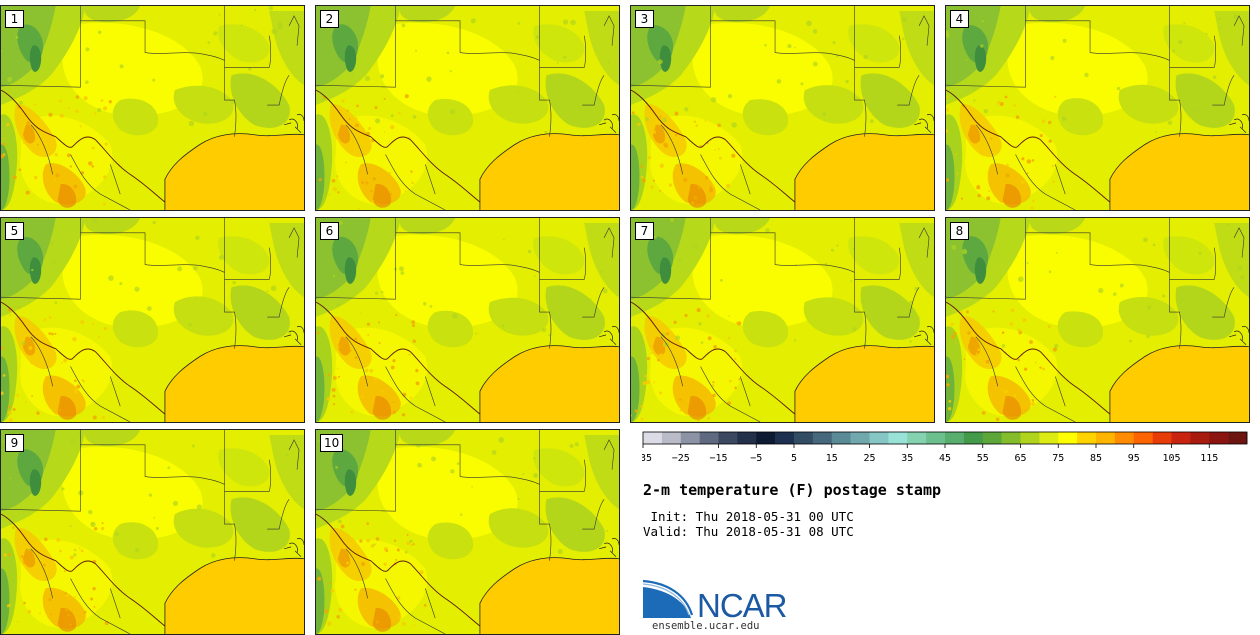 This screenshot has width=1260, height=635. I want to click on member-number-label: 1, so click(14, 19).